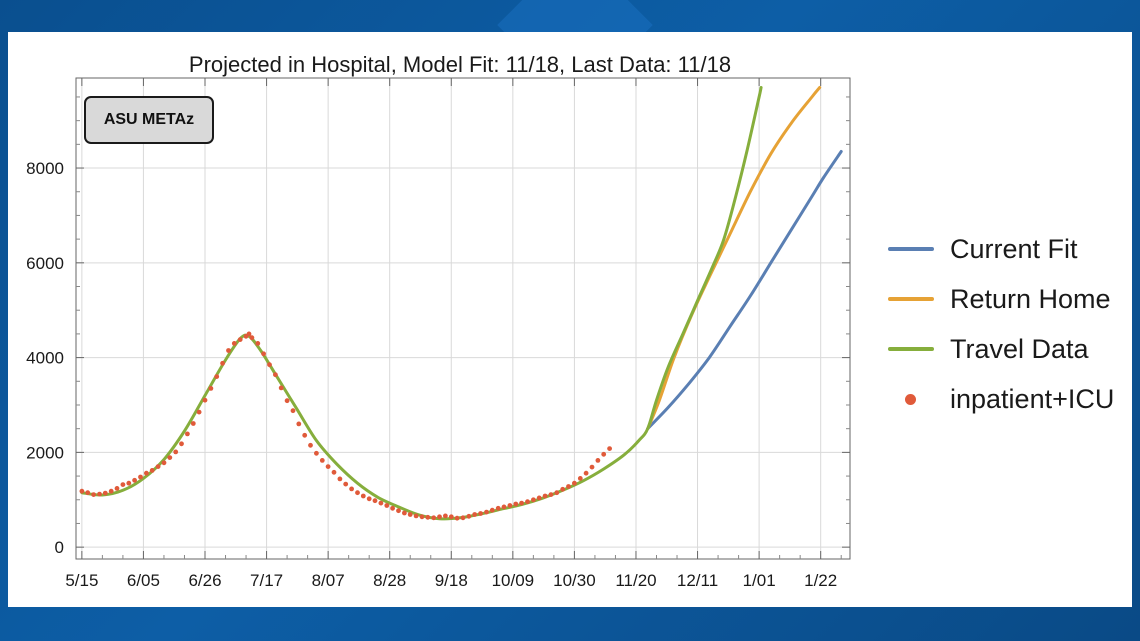 This screenshot has height=641, width=1140. What do you see at coordinates (45, 168) in the screenshot?
I see `y-tick-label: 8000` at bounding box center [45, 168].